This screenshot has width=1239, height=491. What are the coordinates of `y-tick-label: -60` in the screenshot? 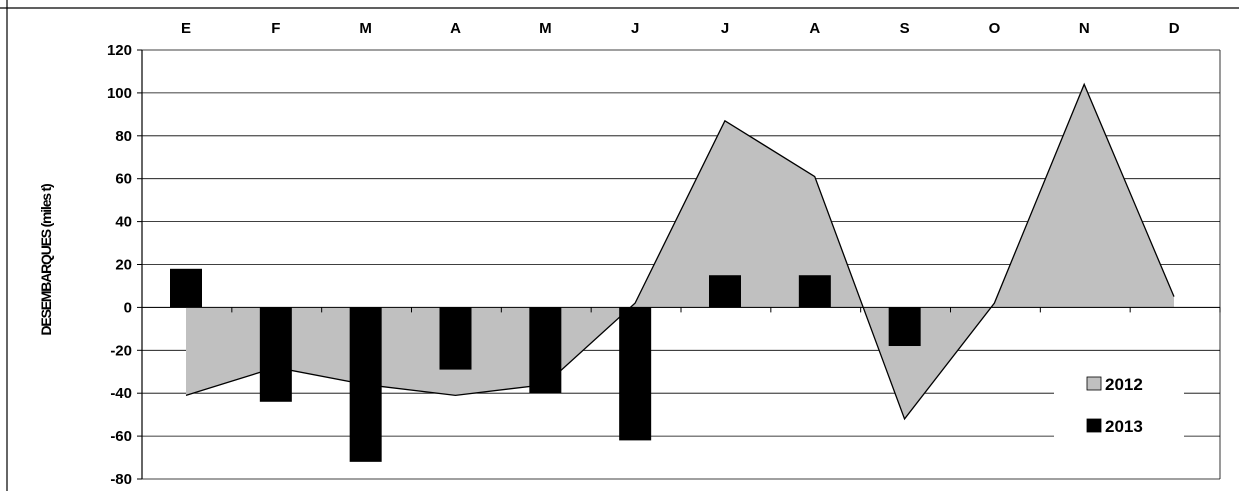 It's located at (121, 436).